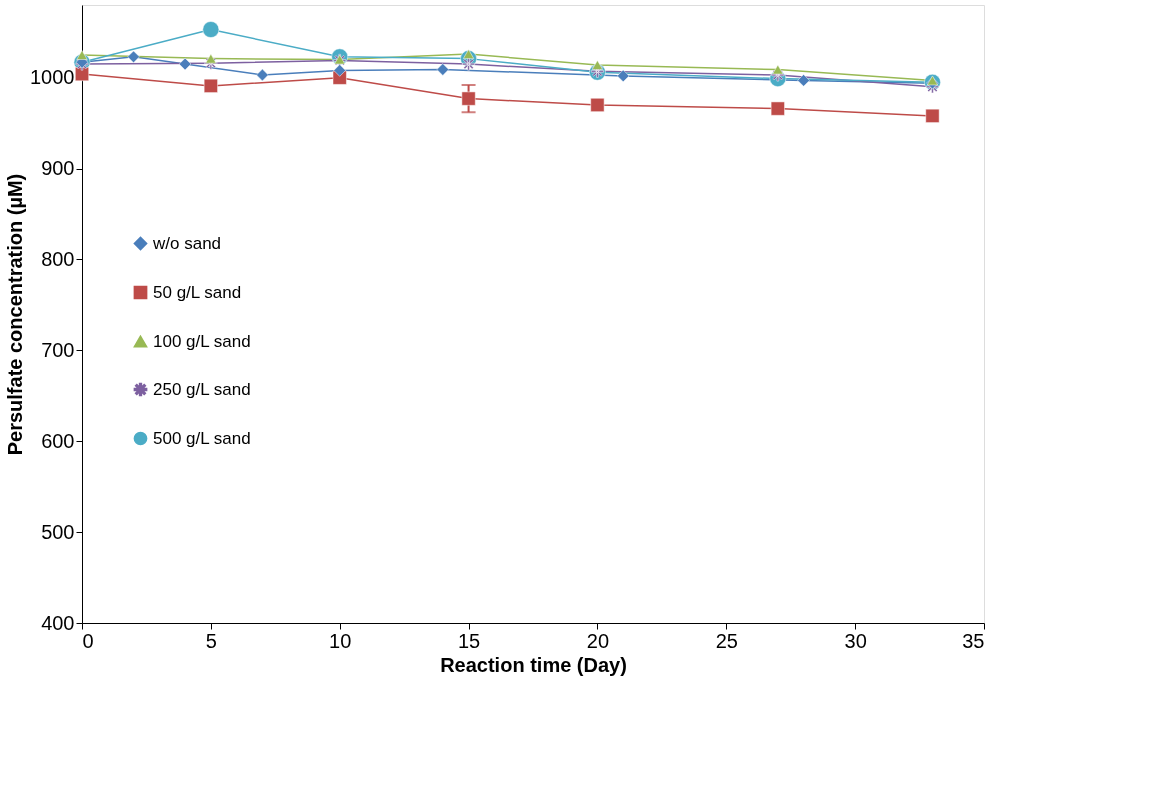  Describe the element at coordinates (598, 640) in the screenshot. I see `x-tick-label: 20` at that location.